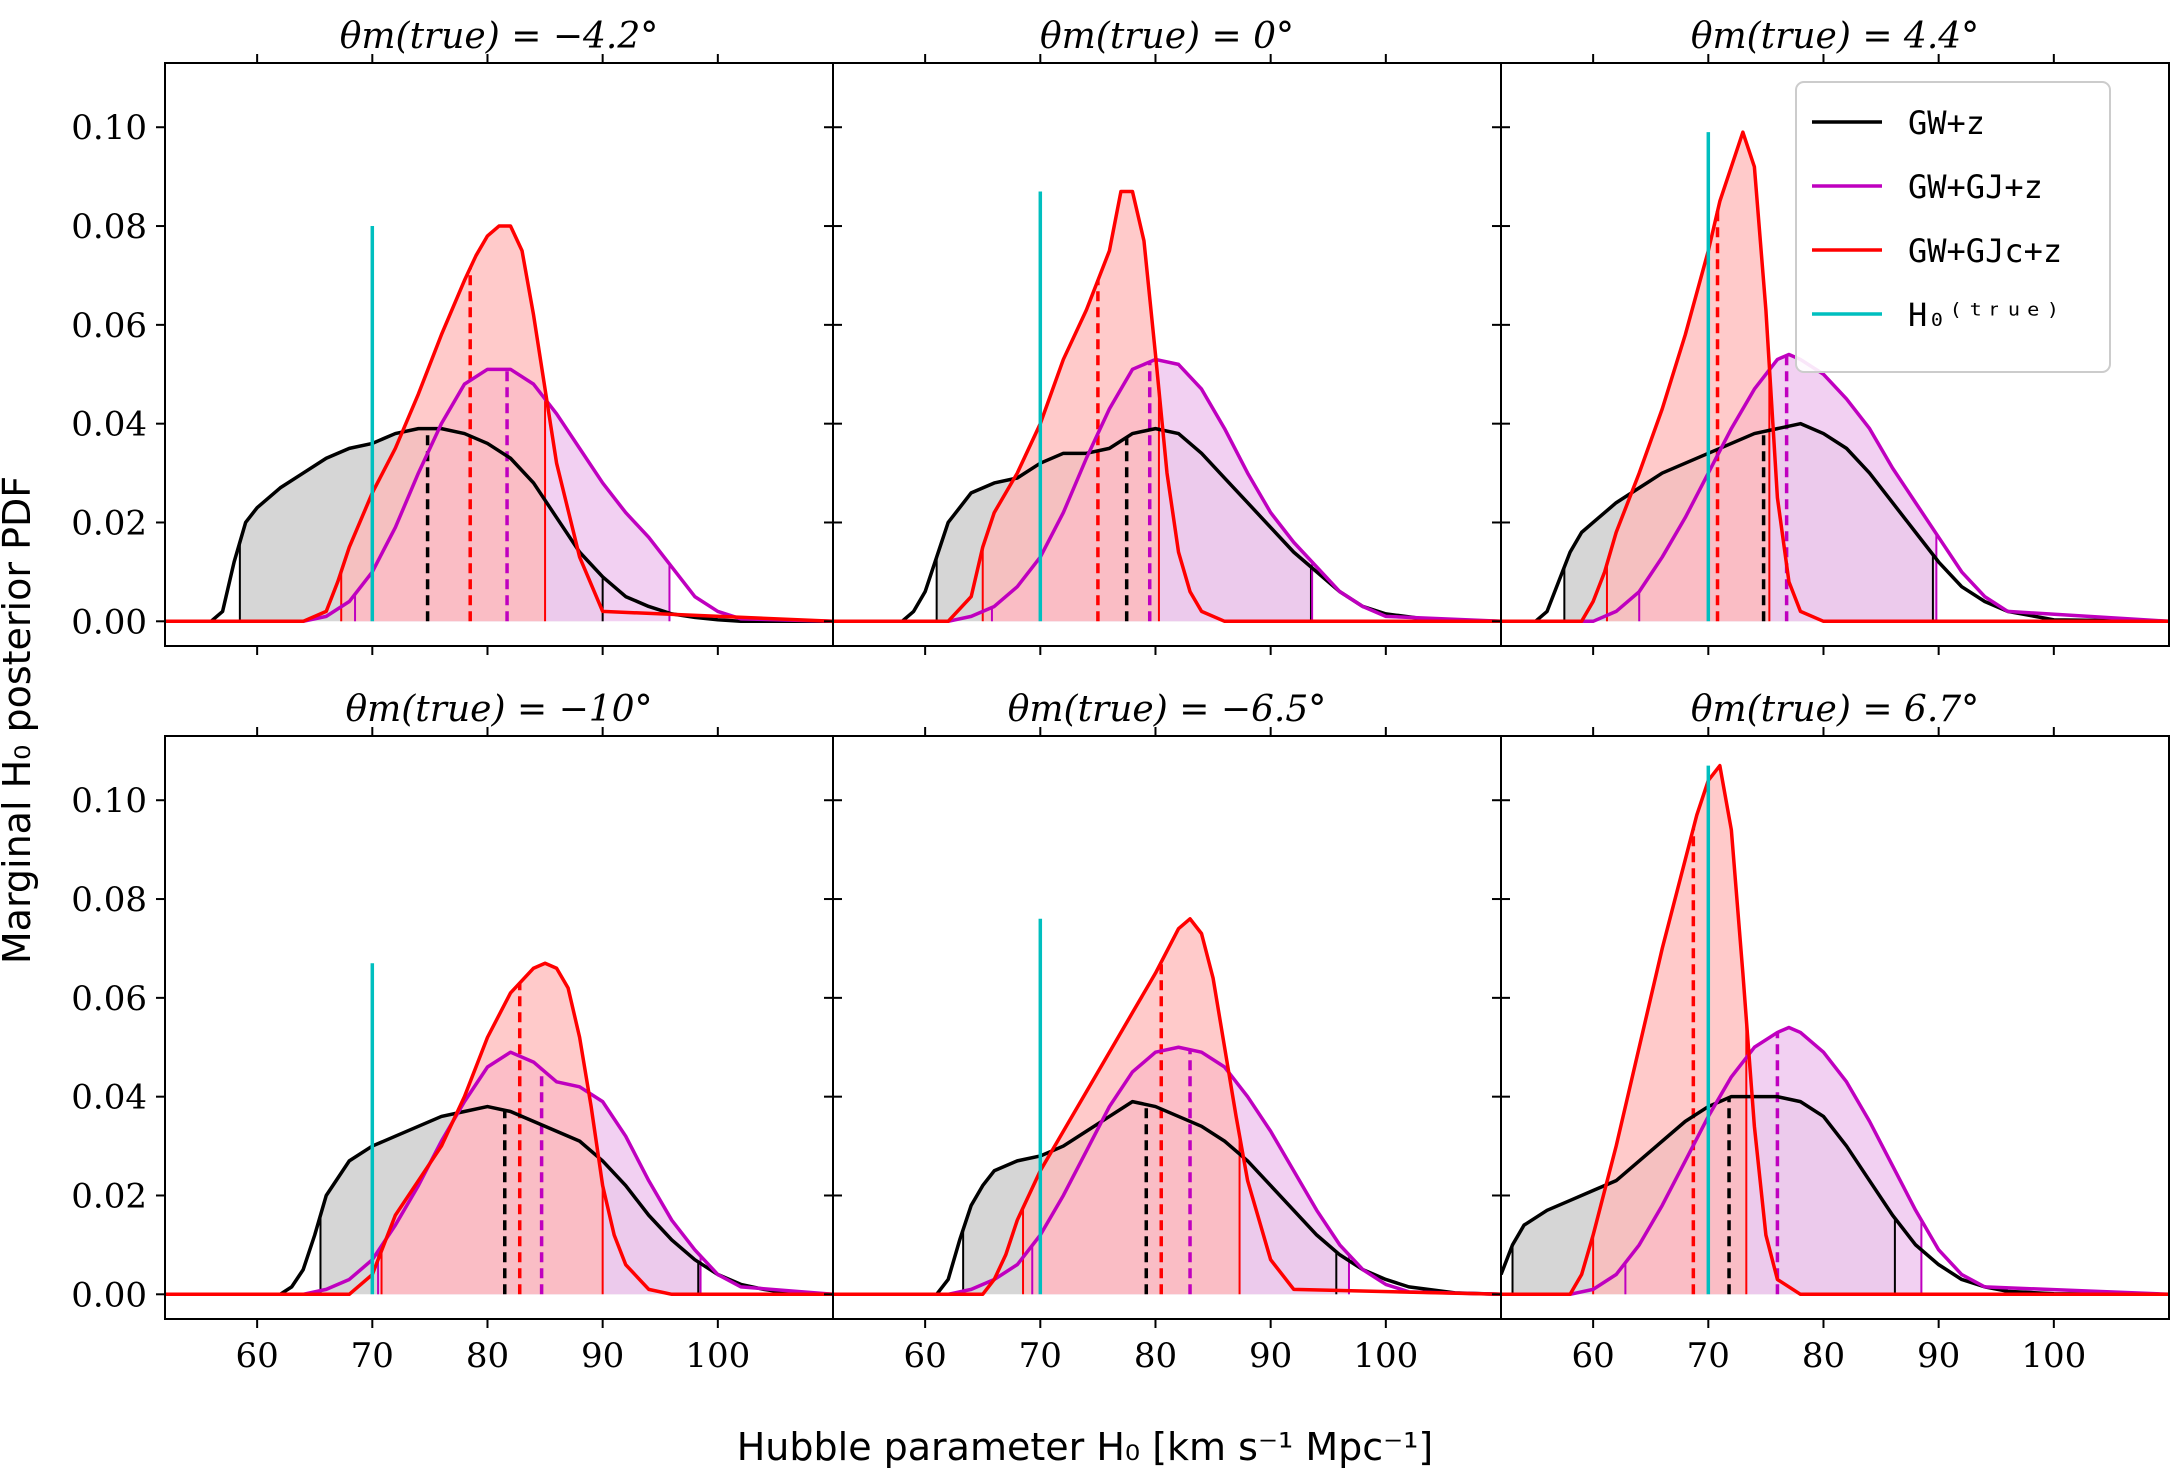  I want to click on panel-title: θm(true) = −4.2°, so click(499, 36).